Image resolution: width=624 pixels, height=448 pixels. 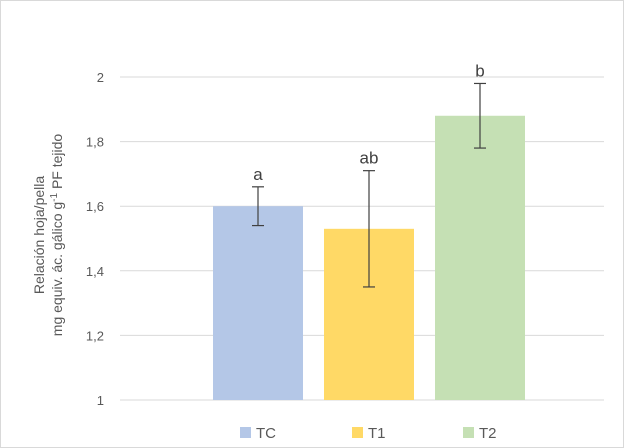 I want to click on significance-letter: ab, so click(x=369, y=158).